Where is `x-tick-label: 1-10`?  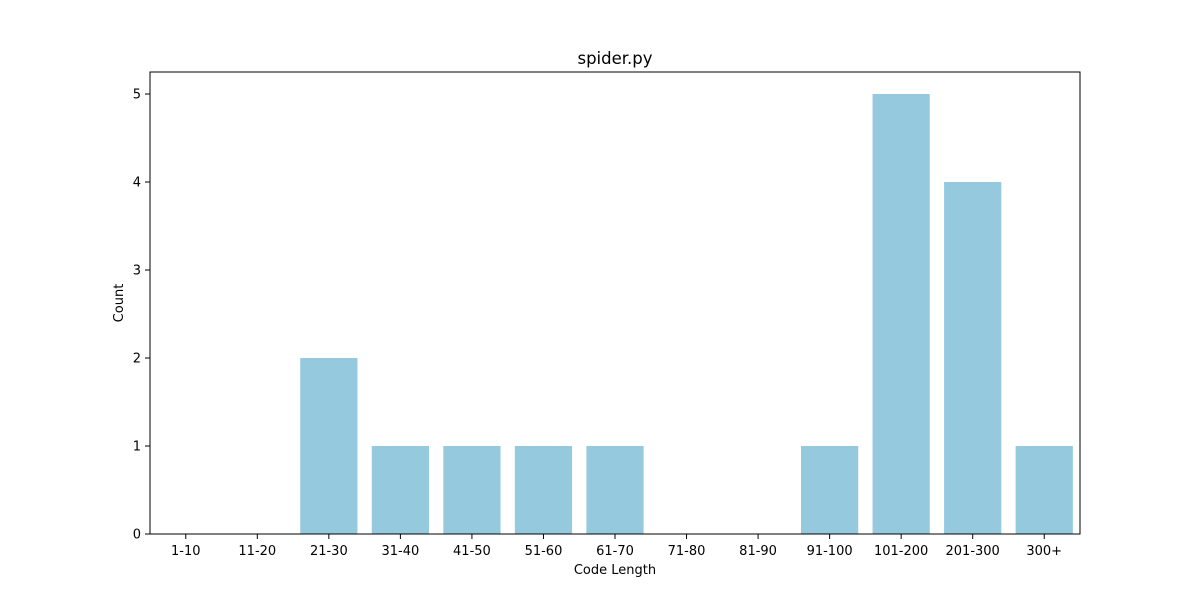
x-tick-label: 1-10 is located at coordinates (186, 551).